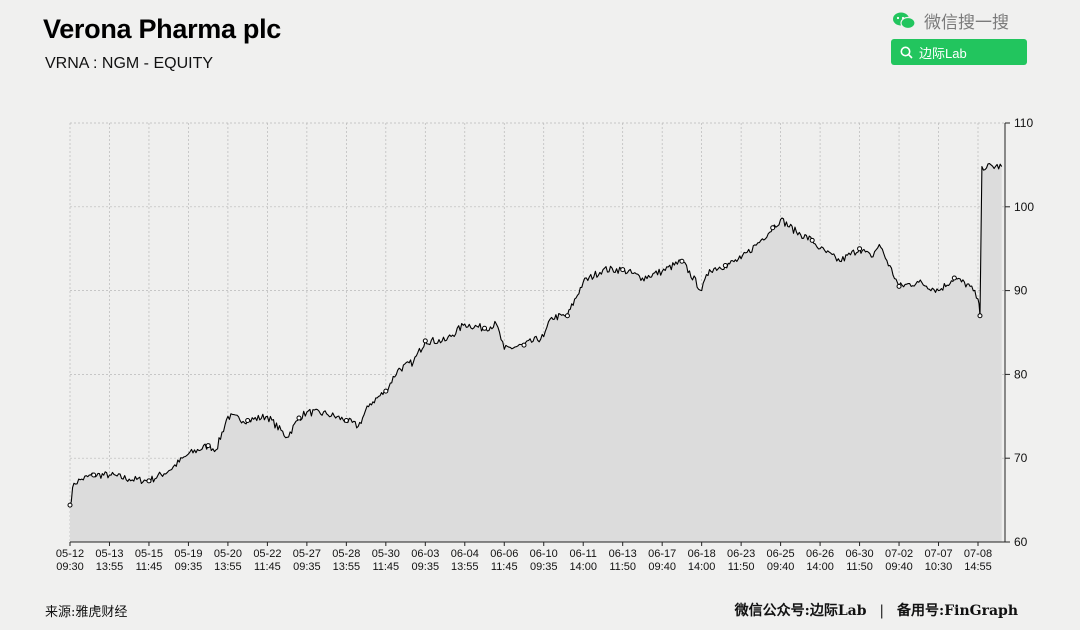  What do you see at coordinates (544, 554) in the screenshot?
I see `x-tick-label: 06-10` at bounding box center [544, 554].